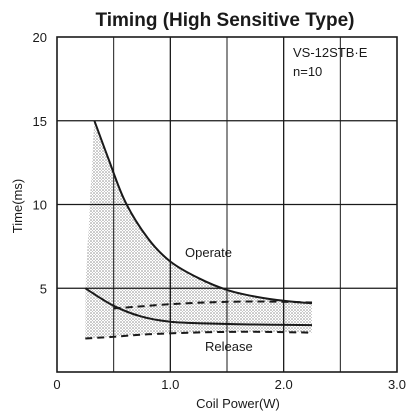 Image resolution: width=409 pixels, height=418 pixels. Describe the element at coordinates (330, 52) in the screenshot. I see `model-annotation: VS-12STB·E` at that location.